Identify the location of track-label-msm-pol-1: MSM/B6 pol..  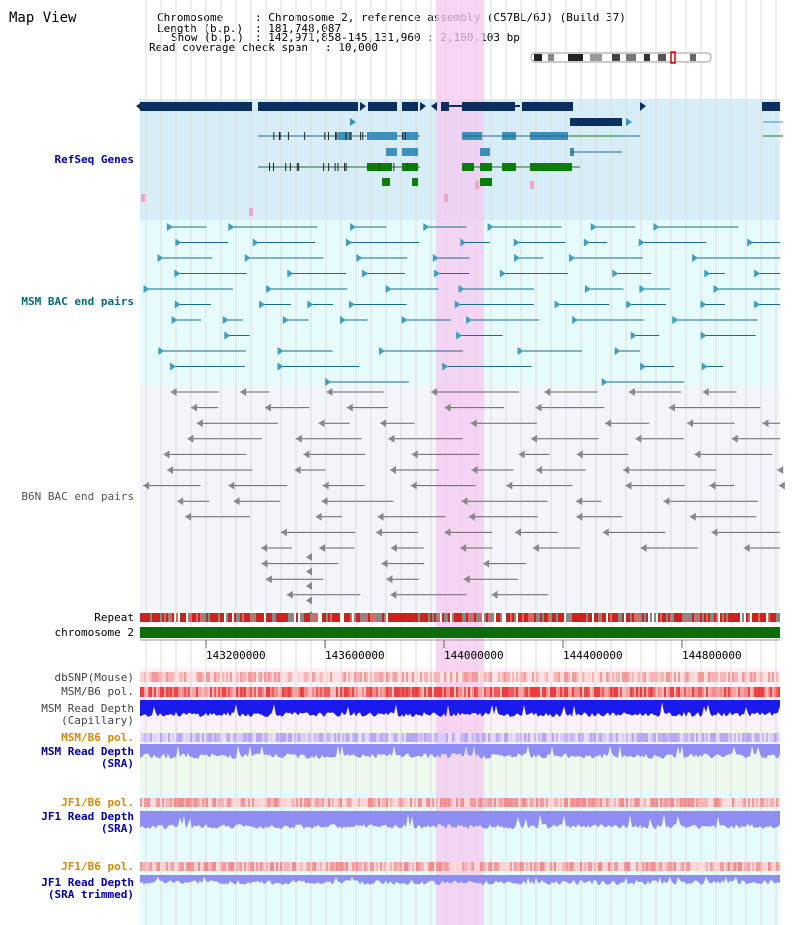
(97, 691).